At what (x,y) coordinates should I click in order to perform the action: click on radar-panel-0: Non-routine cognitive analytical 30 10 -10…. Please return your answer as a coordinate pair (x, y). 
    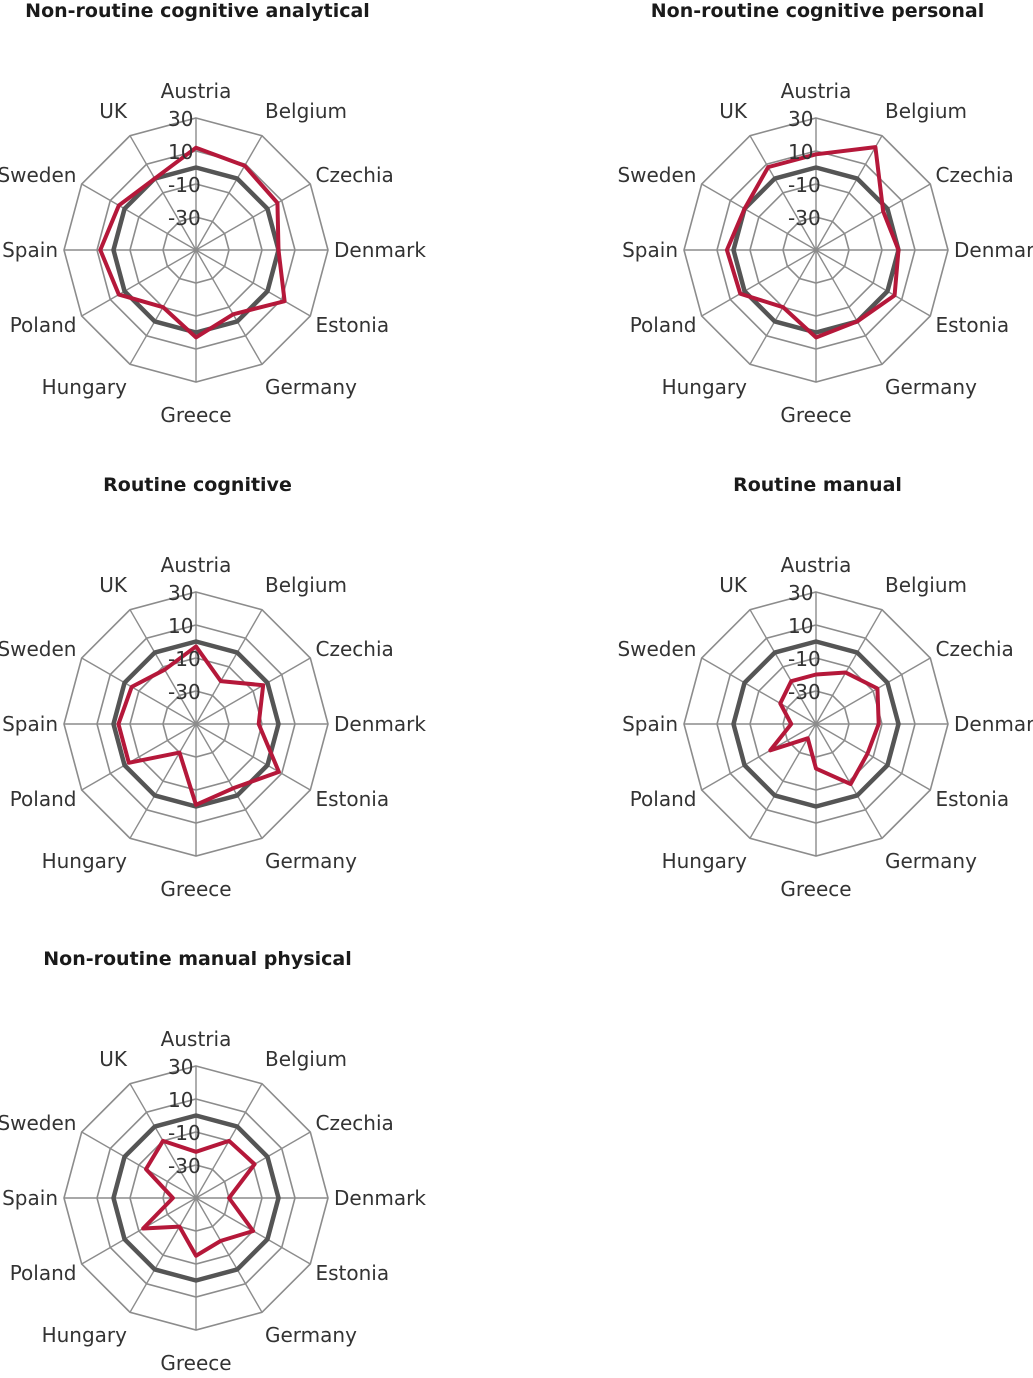
    Looking at the image, I should click on (213, 215).